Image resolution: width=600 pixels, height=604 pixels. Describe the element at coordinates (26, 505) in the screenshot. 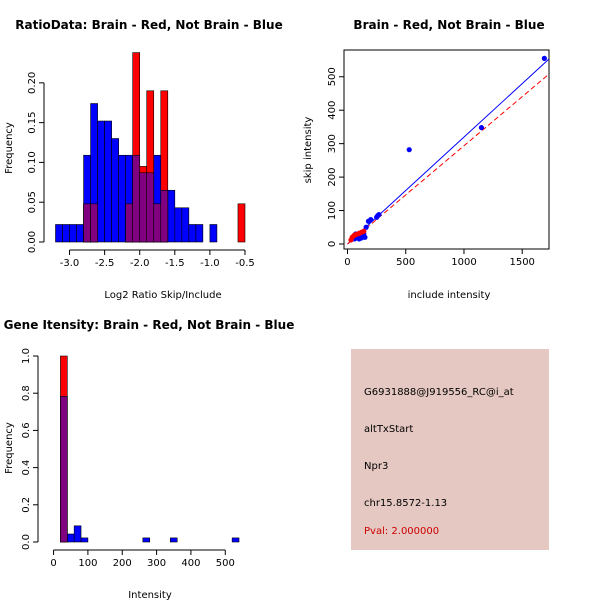

I see `y-tick-label: 0.2` at that location.